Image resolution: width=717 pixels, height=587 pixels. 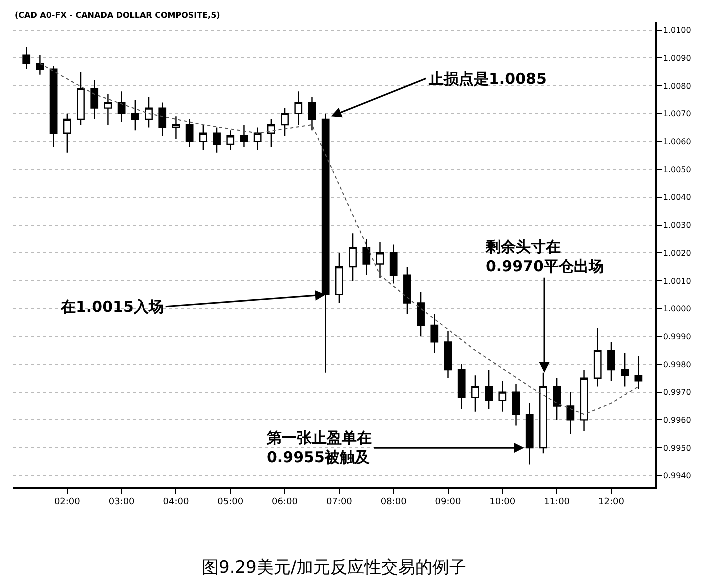 What do you see at coordinates (677, 365) in the screenshot?
I see `y-tick-label: 0.9980` at bounding box center [677, 365].